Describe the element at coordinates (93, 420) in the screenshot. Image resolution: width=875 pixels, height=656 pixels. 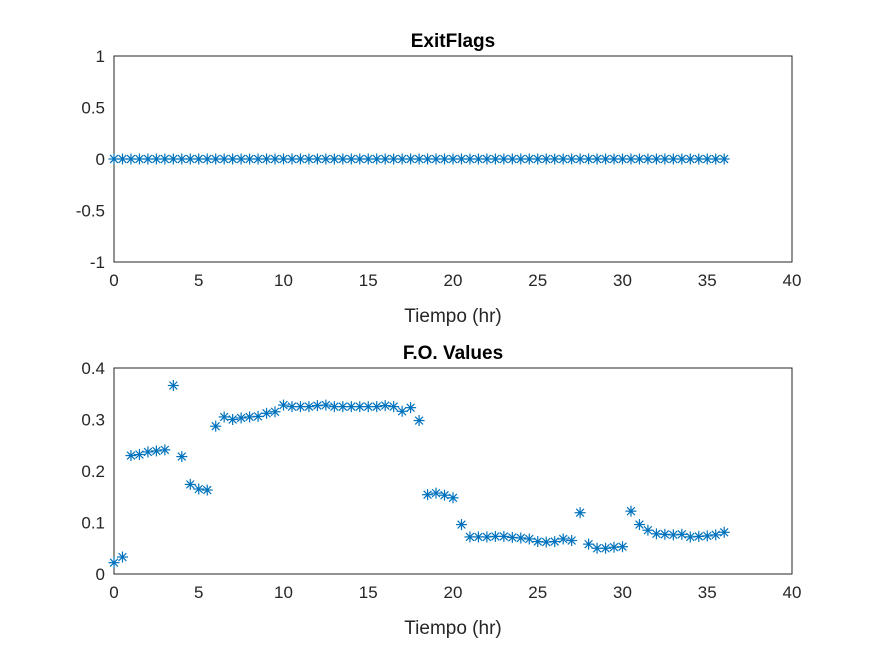
I see `fo-values-y-tick-label: 0.3` at that location.